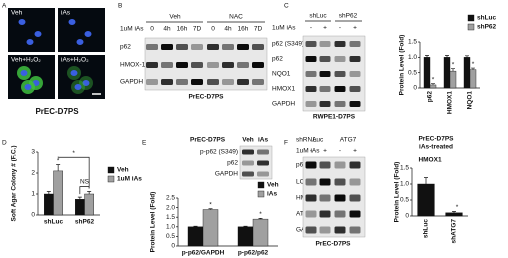 The image size is (508, 258). What do you see at coordinates (73, 172) in the screenshot?
I see `bracket` at bounding box center [73, 172].